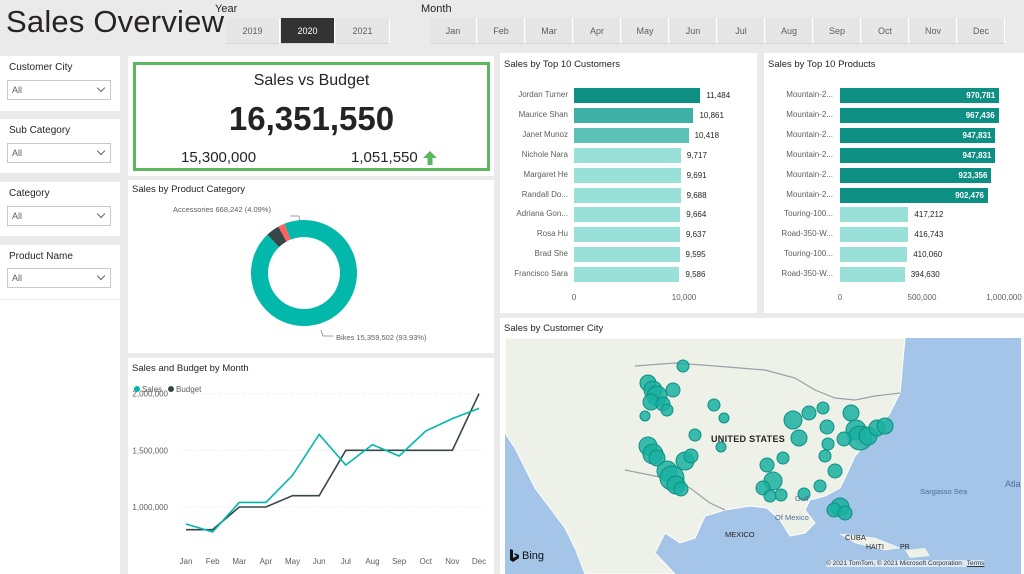 The image size is (1024, 574). Describe the element at coordinates (59, 278) in the screenshot. I see `product-name-dropdown: All` at that location.